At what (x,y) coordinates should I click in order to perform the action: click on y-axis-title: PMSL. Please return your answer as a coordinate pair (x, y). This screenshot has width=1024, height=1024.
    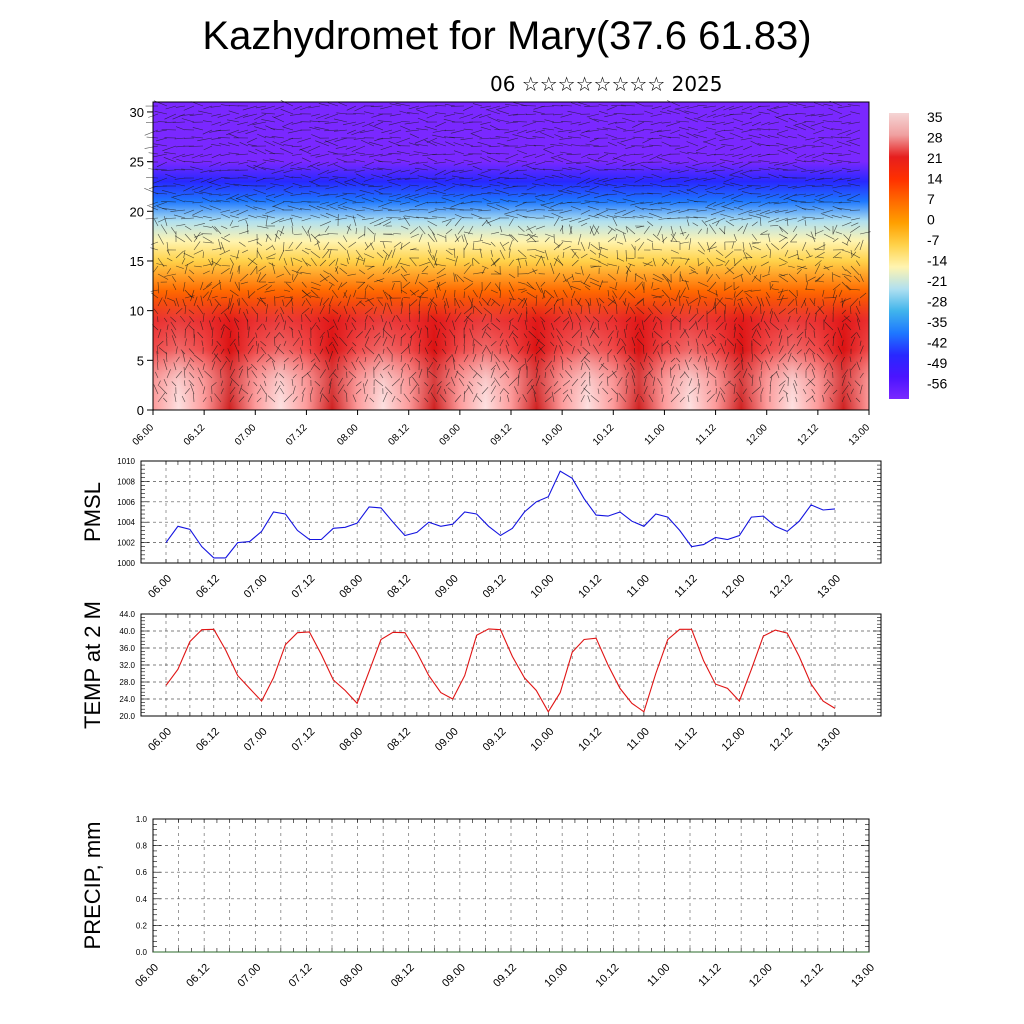
    Looking at the image, I should click on (92, 512).